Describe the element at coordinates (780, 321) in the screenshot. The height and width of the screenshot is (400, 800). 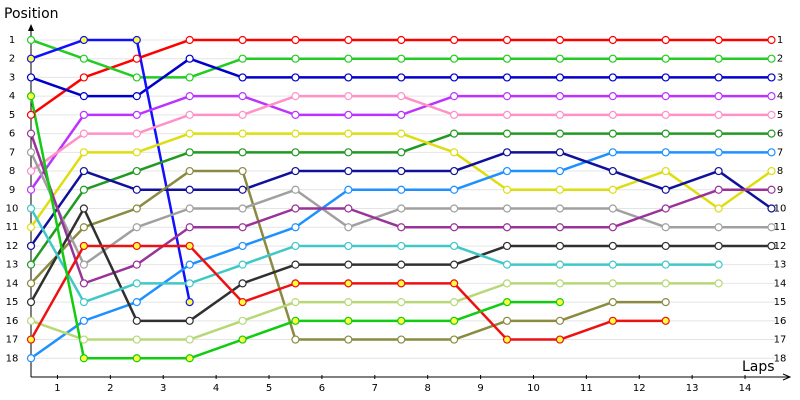
I see `y-tick-label-right: 16` at that location.